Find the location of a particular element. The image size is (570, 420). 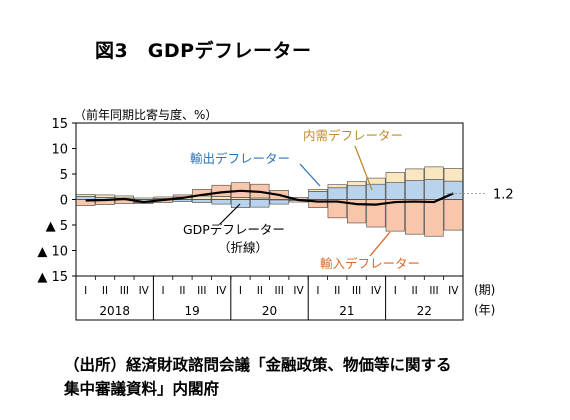

y-tick-label: 5 is located at coordinates (64, 175).